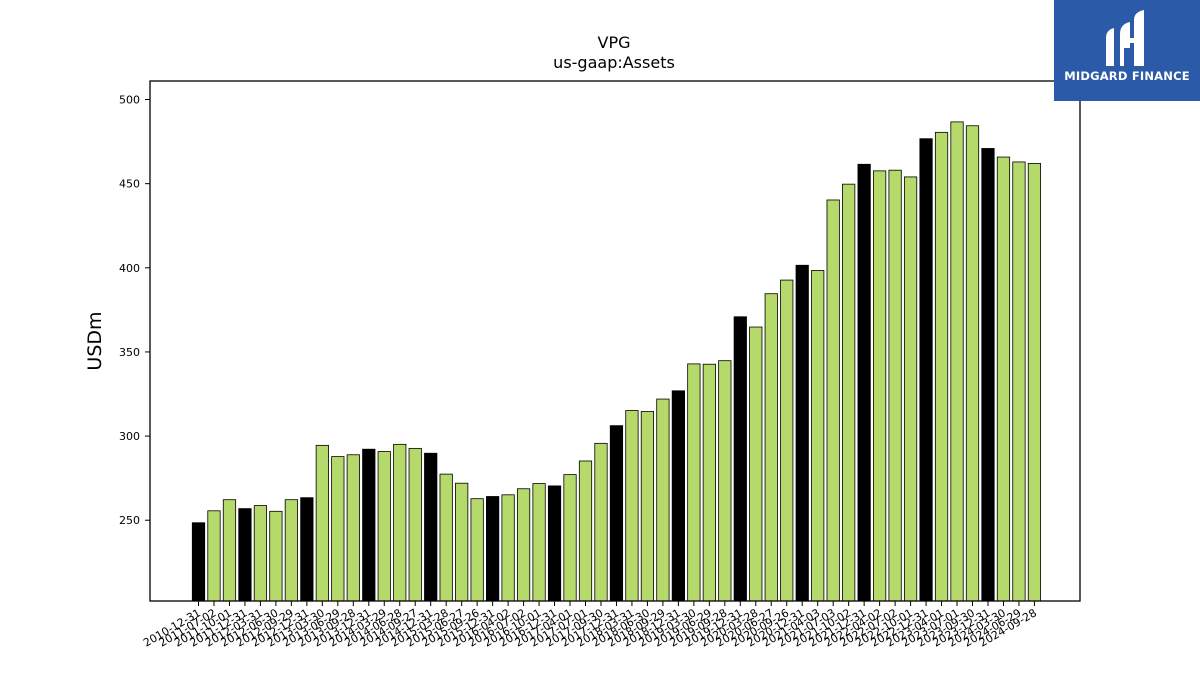  I want to click on y-tick-label: 500, so click(129, 100).